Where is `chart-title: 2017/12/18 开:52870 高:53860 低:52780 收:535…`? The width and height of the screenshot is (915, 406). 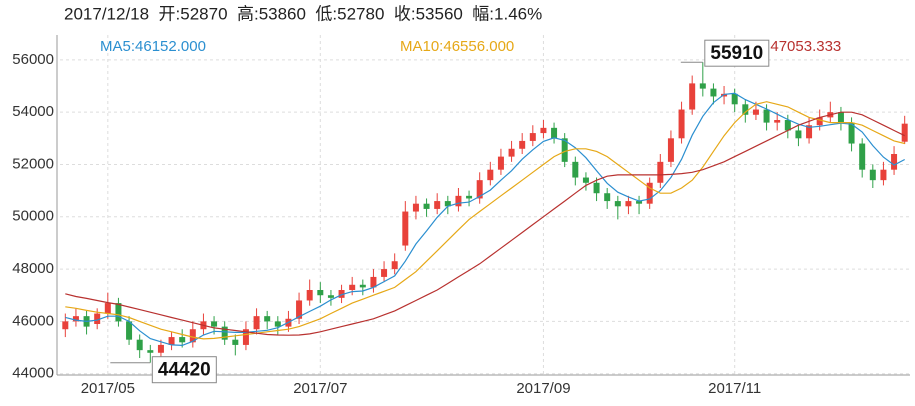 chart-title: 2017/12/18 开:52870 高:53860 低:52780 收:535… is located at coordinates (303, 13).